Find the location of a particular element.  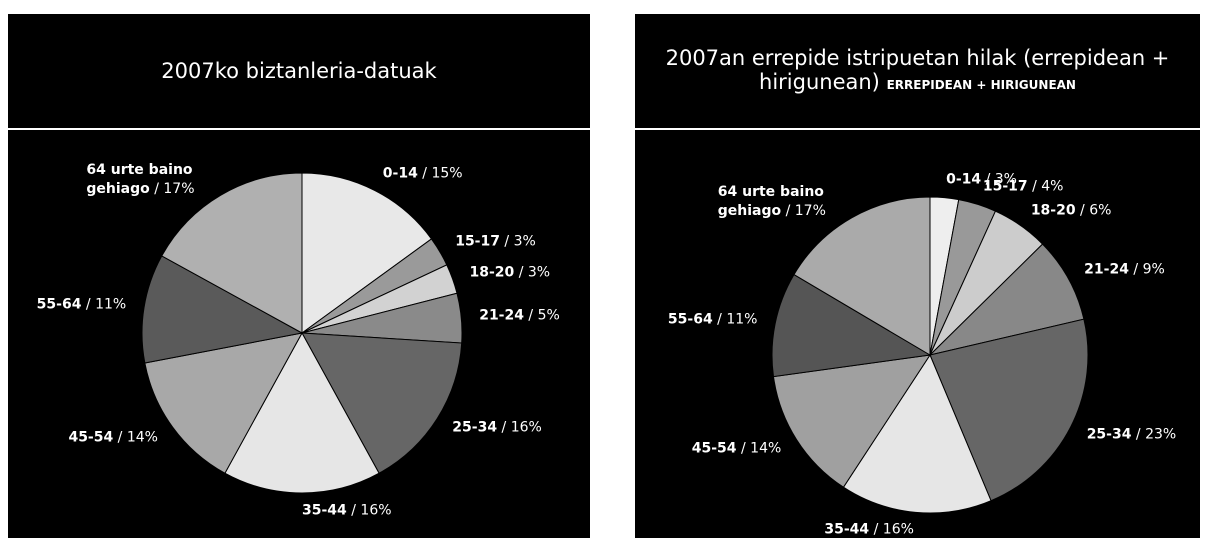

slice-label: 15-17 / 3% is located at coordinates (495, 242).